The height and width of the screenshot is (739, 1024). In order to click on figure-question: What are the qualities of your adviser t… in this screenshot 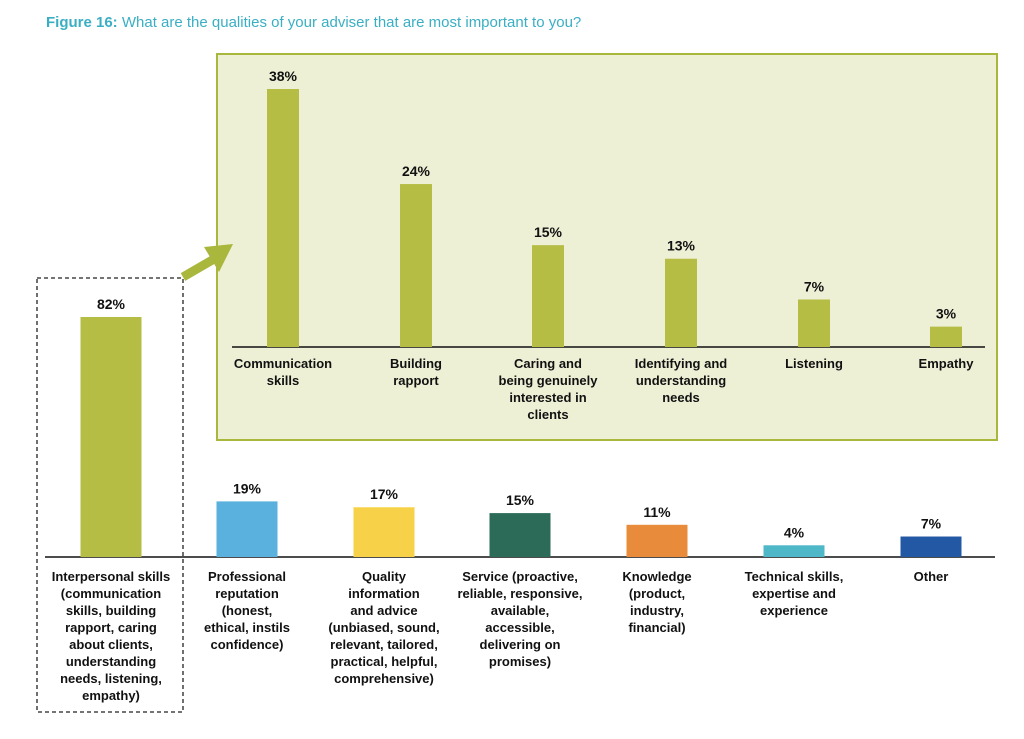, I will do `click(351, 22)`.